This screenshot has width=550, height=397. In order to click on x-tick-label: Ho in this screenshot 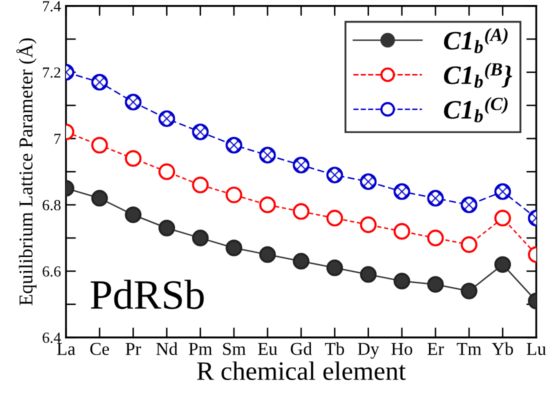, I will do `click(401, 349)`.